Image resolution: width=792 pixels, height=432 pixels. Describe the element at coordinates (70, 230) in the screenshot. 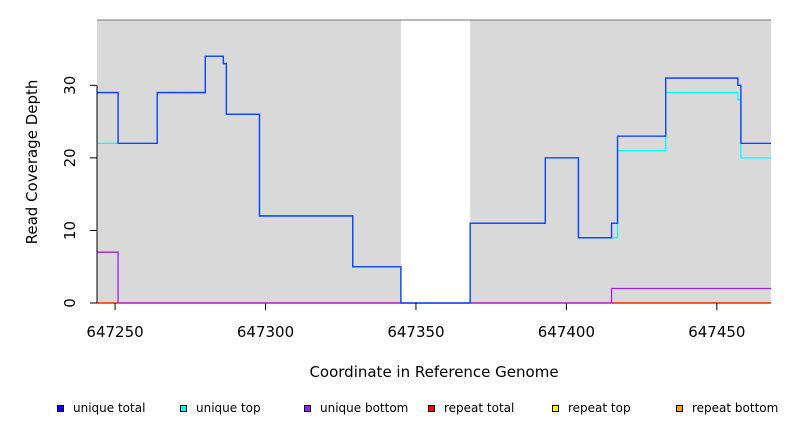

I see `y-tick-label: 10` at that location.